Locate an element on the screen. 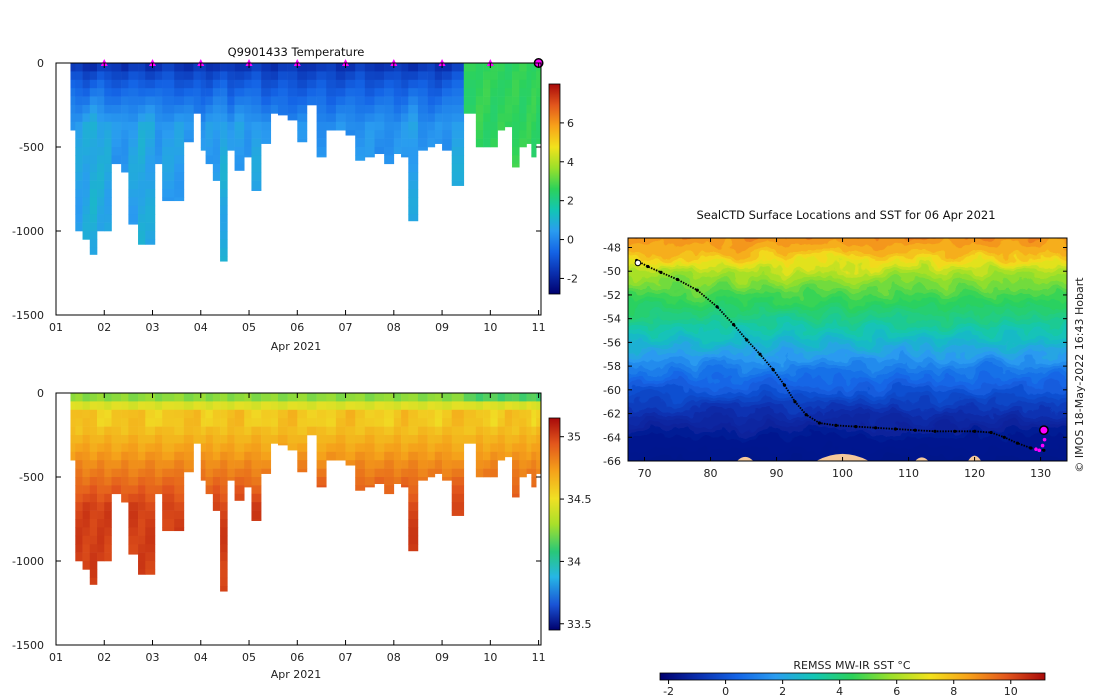  deployment-location is located at coordinates (638, 263).